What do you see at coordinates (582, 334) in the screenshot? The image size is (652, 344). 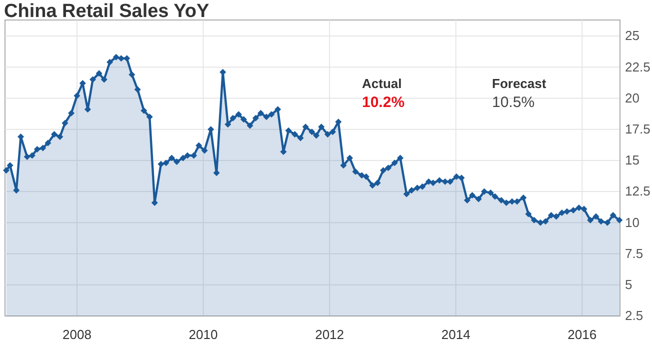 I see `x-tick-label: 2016` at bounding box center [582, 334].